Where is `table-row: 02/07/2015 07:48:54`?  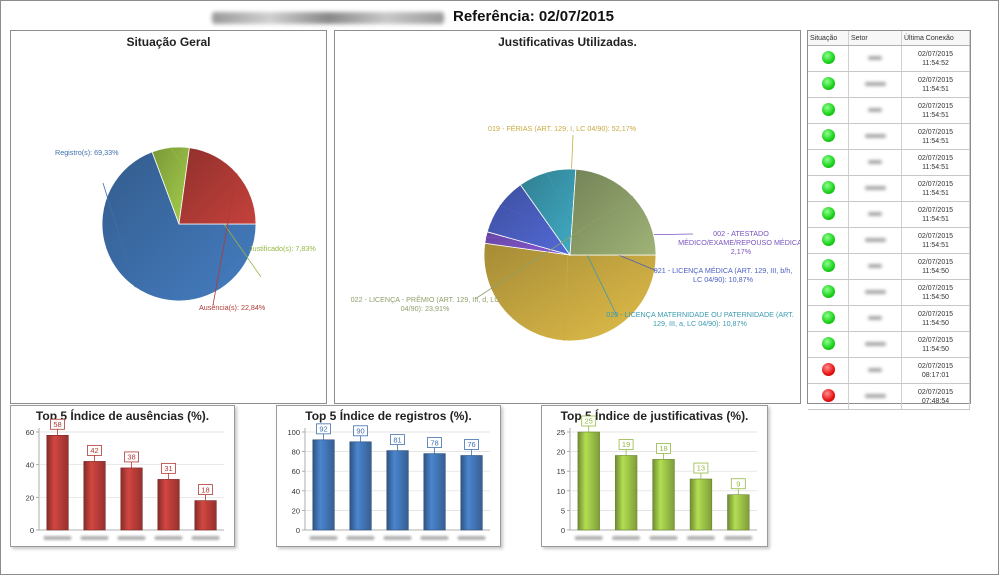
table-row: 02/07/2015 07:48:54 is located at coordinates (889, 396).